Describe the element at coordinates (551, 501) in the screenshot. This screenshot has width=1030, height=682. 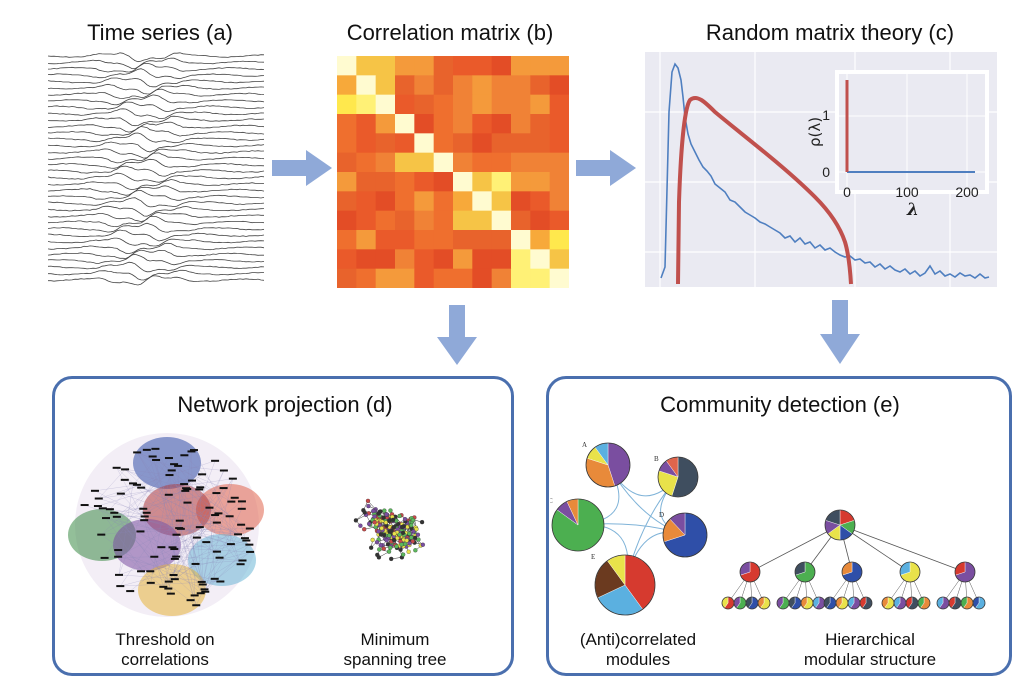
I see `module-letter: C` at that location.